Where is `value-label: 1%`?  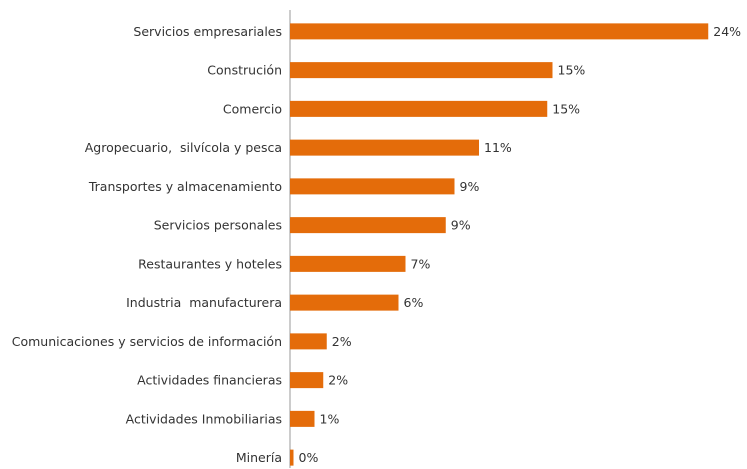
value-label: 1% is located at coordinates (330, 418).